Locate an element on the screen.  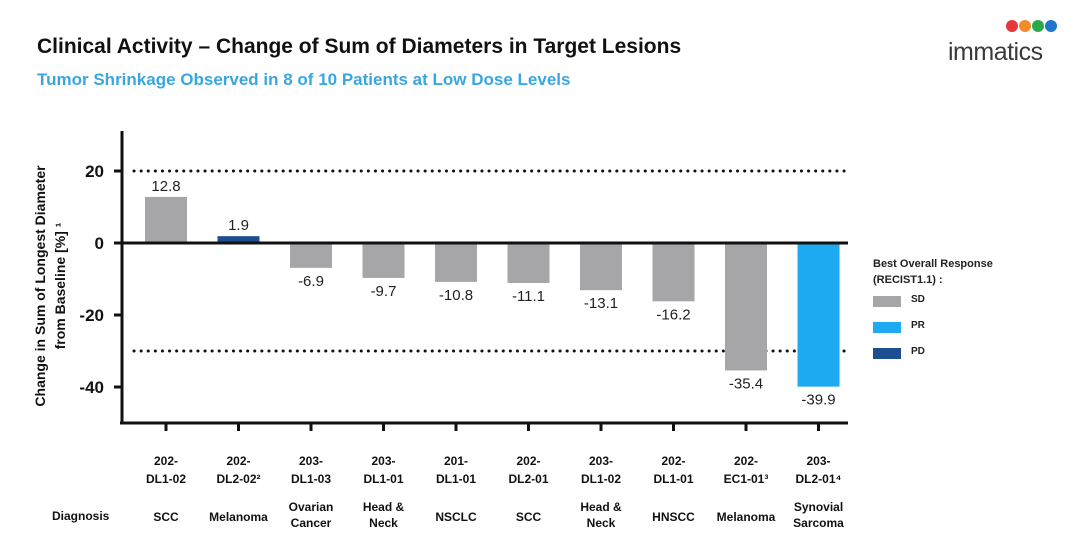
category-label-203-DL1-02: 203- DL1-02 is located at coordinates (601, 470).